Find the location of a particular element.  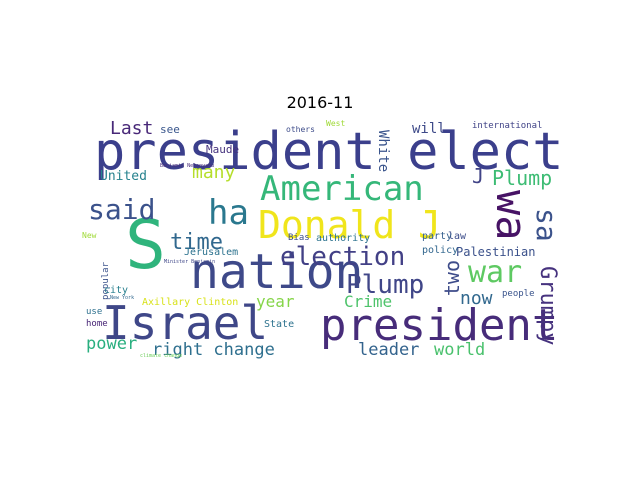

word: Minister Benjamin is located at coordinates (190, 262).